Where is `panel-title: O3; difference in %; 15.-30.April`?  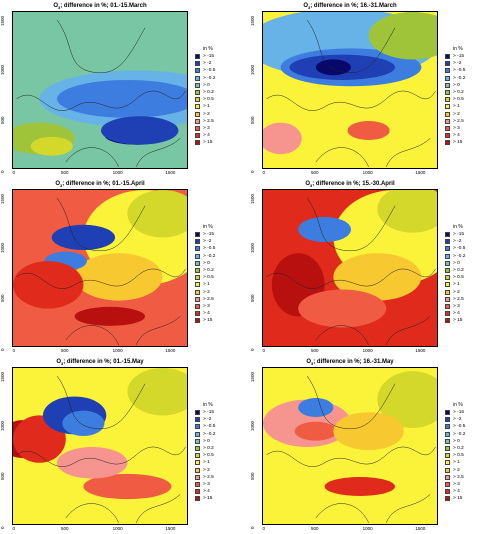 panel-title: O3; difference in %; 15.-30.April is located at coordinates (350, 184).